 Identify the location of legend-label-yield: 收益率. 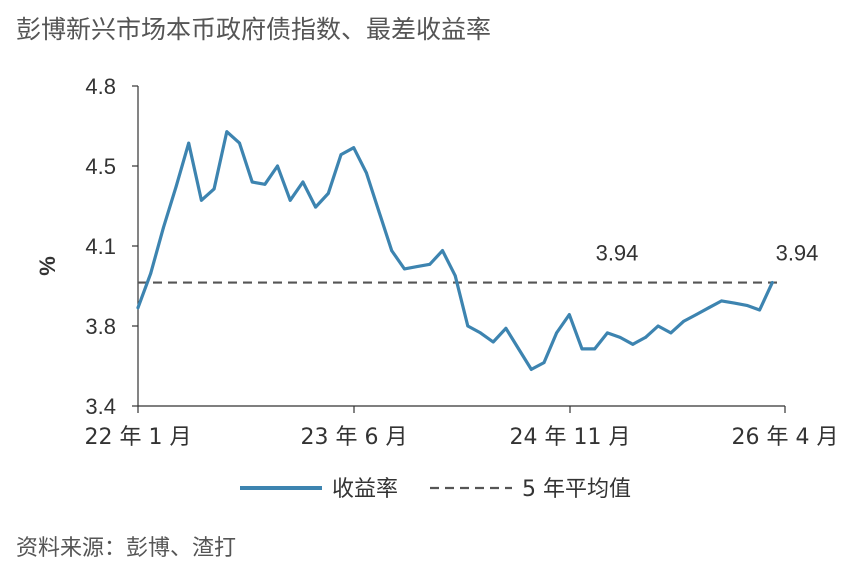
(365, 489).